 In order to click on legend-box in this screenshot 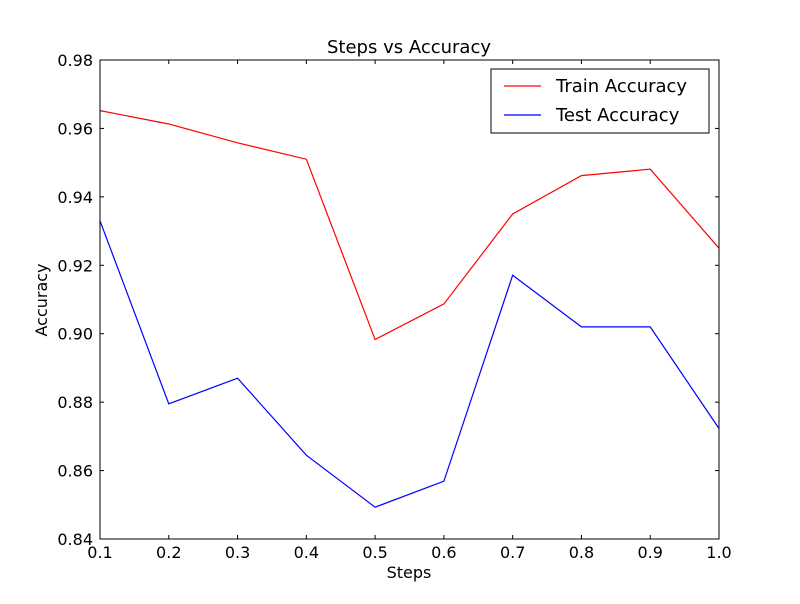, I will do `click(600, 101)`.